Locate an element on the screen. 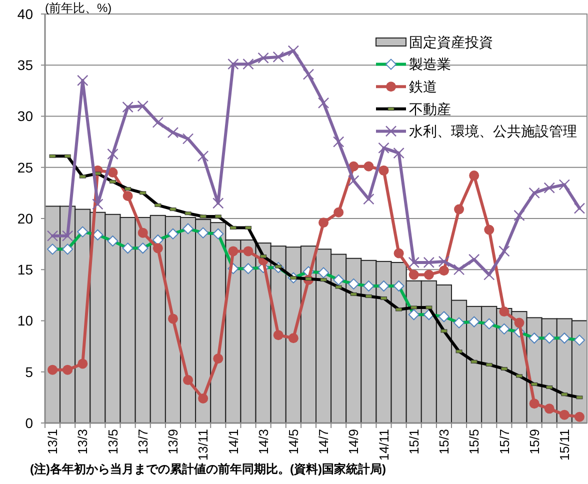  x-tick-label: 13/5 is located at coordinates (112, 441).